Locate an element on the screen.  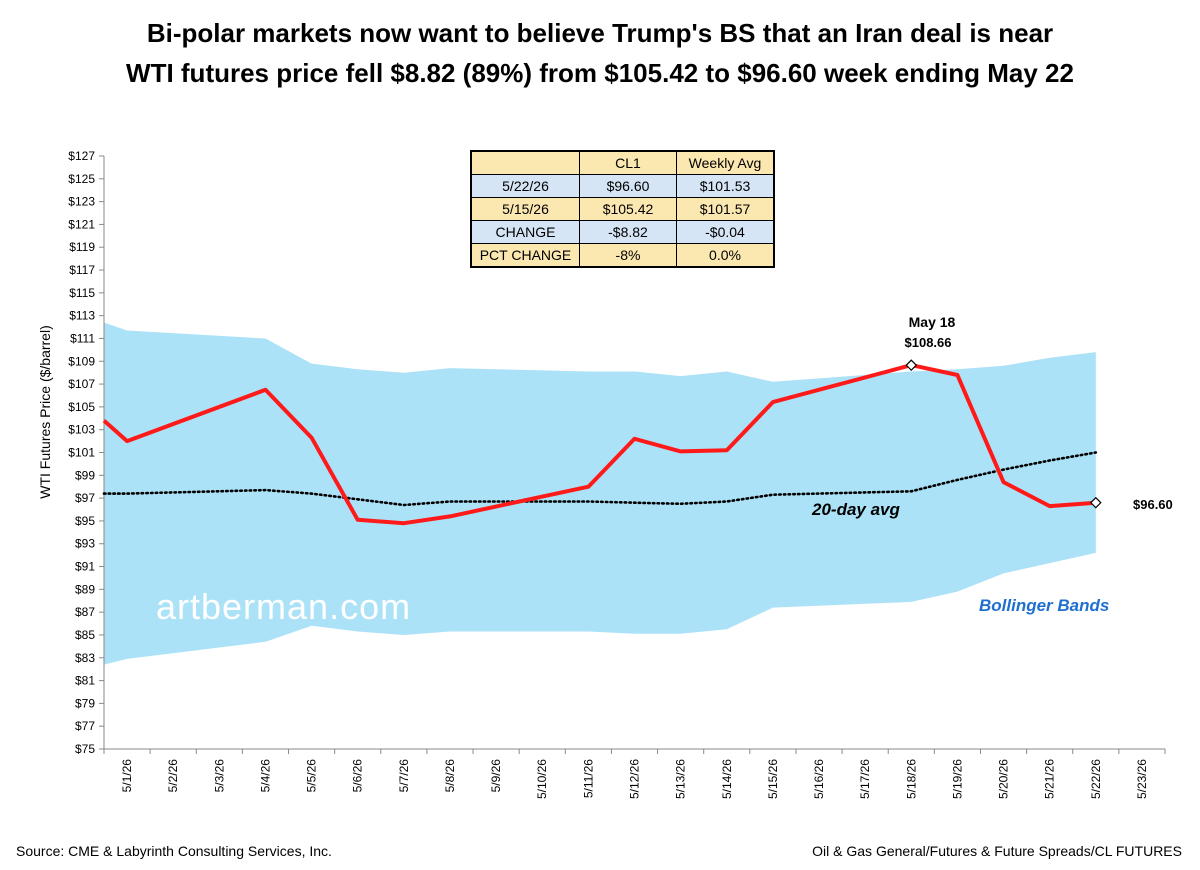
x-tick-label: 5/11/26 is located at coordinates (588, 778).